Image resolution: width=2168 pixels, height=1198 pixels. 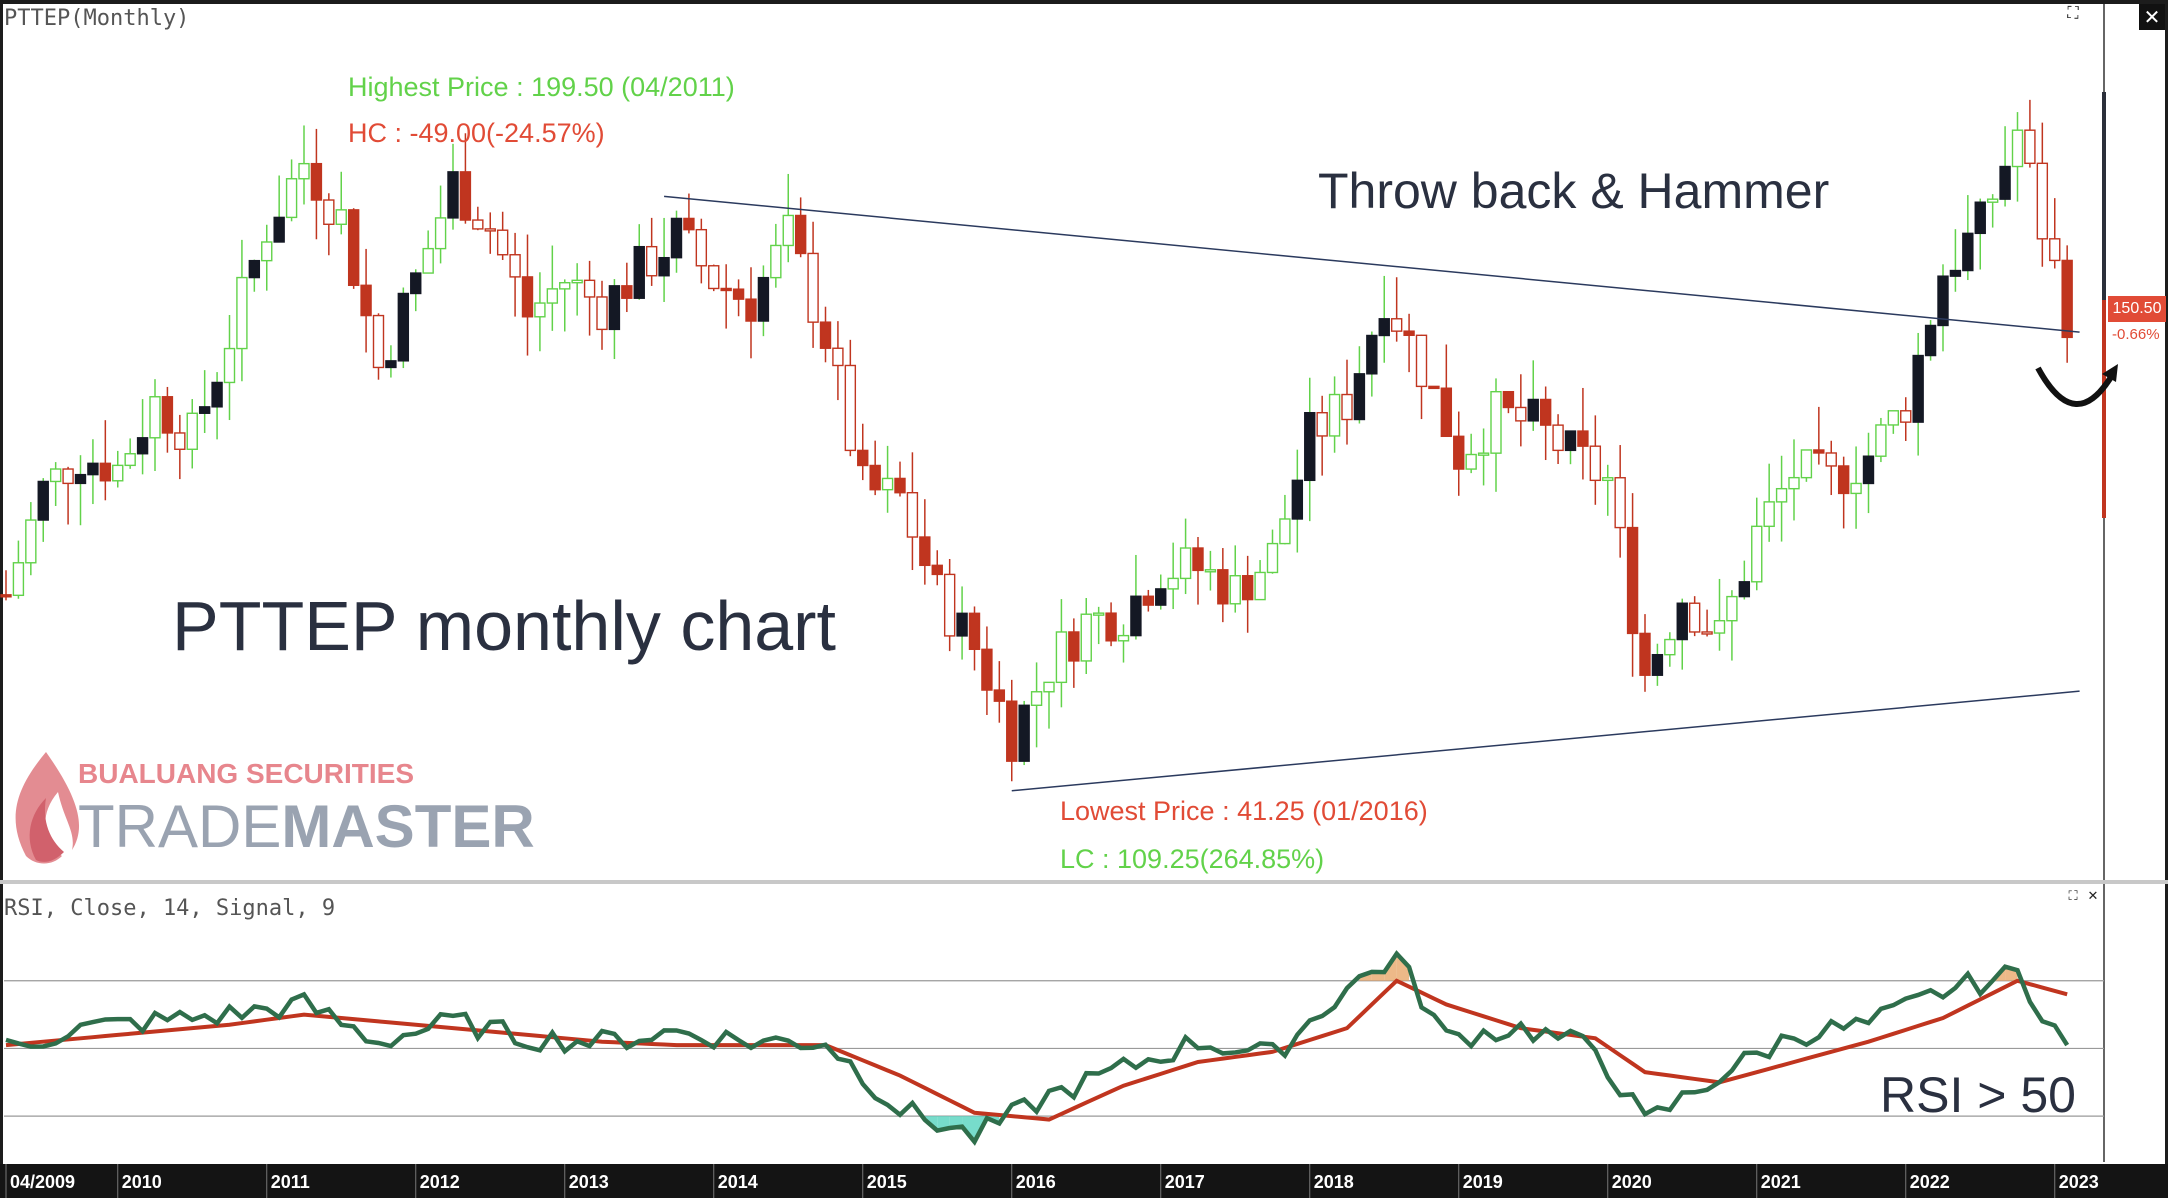 I want to click on expand-icon: ⛶, so click(x=2073, y=12).